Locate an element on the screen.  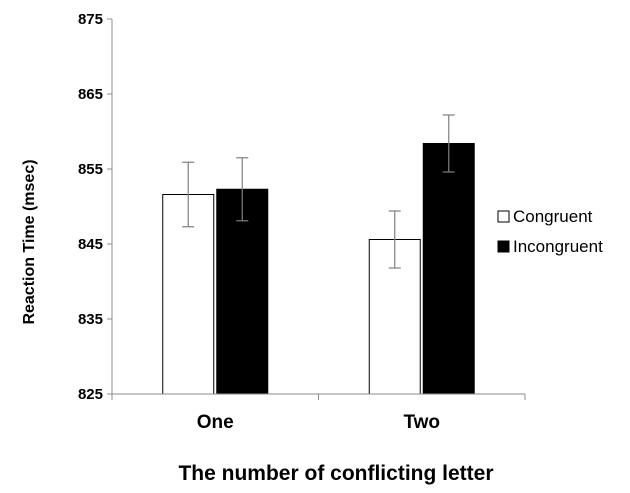
y-tick-label: 845 is located at coordinates (90, 244).